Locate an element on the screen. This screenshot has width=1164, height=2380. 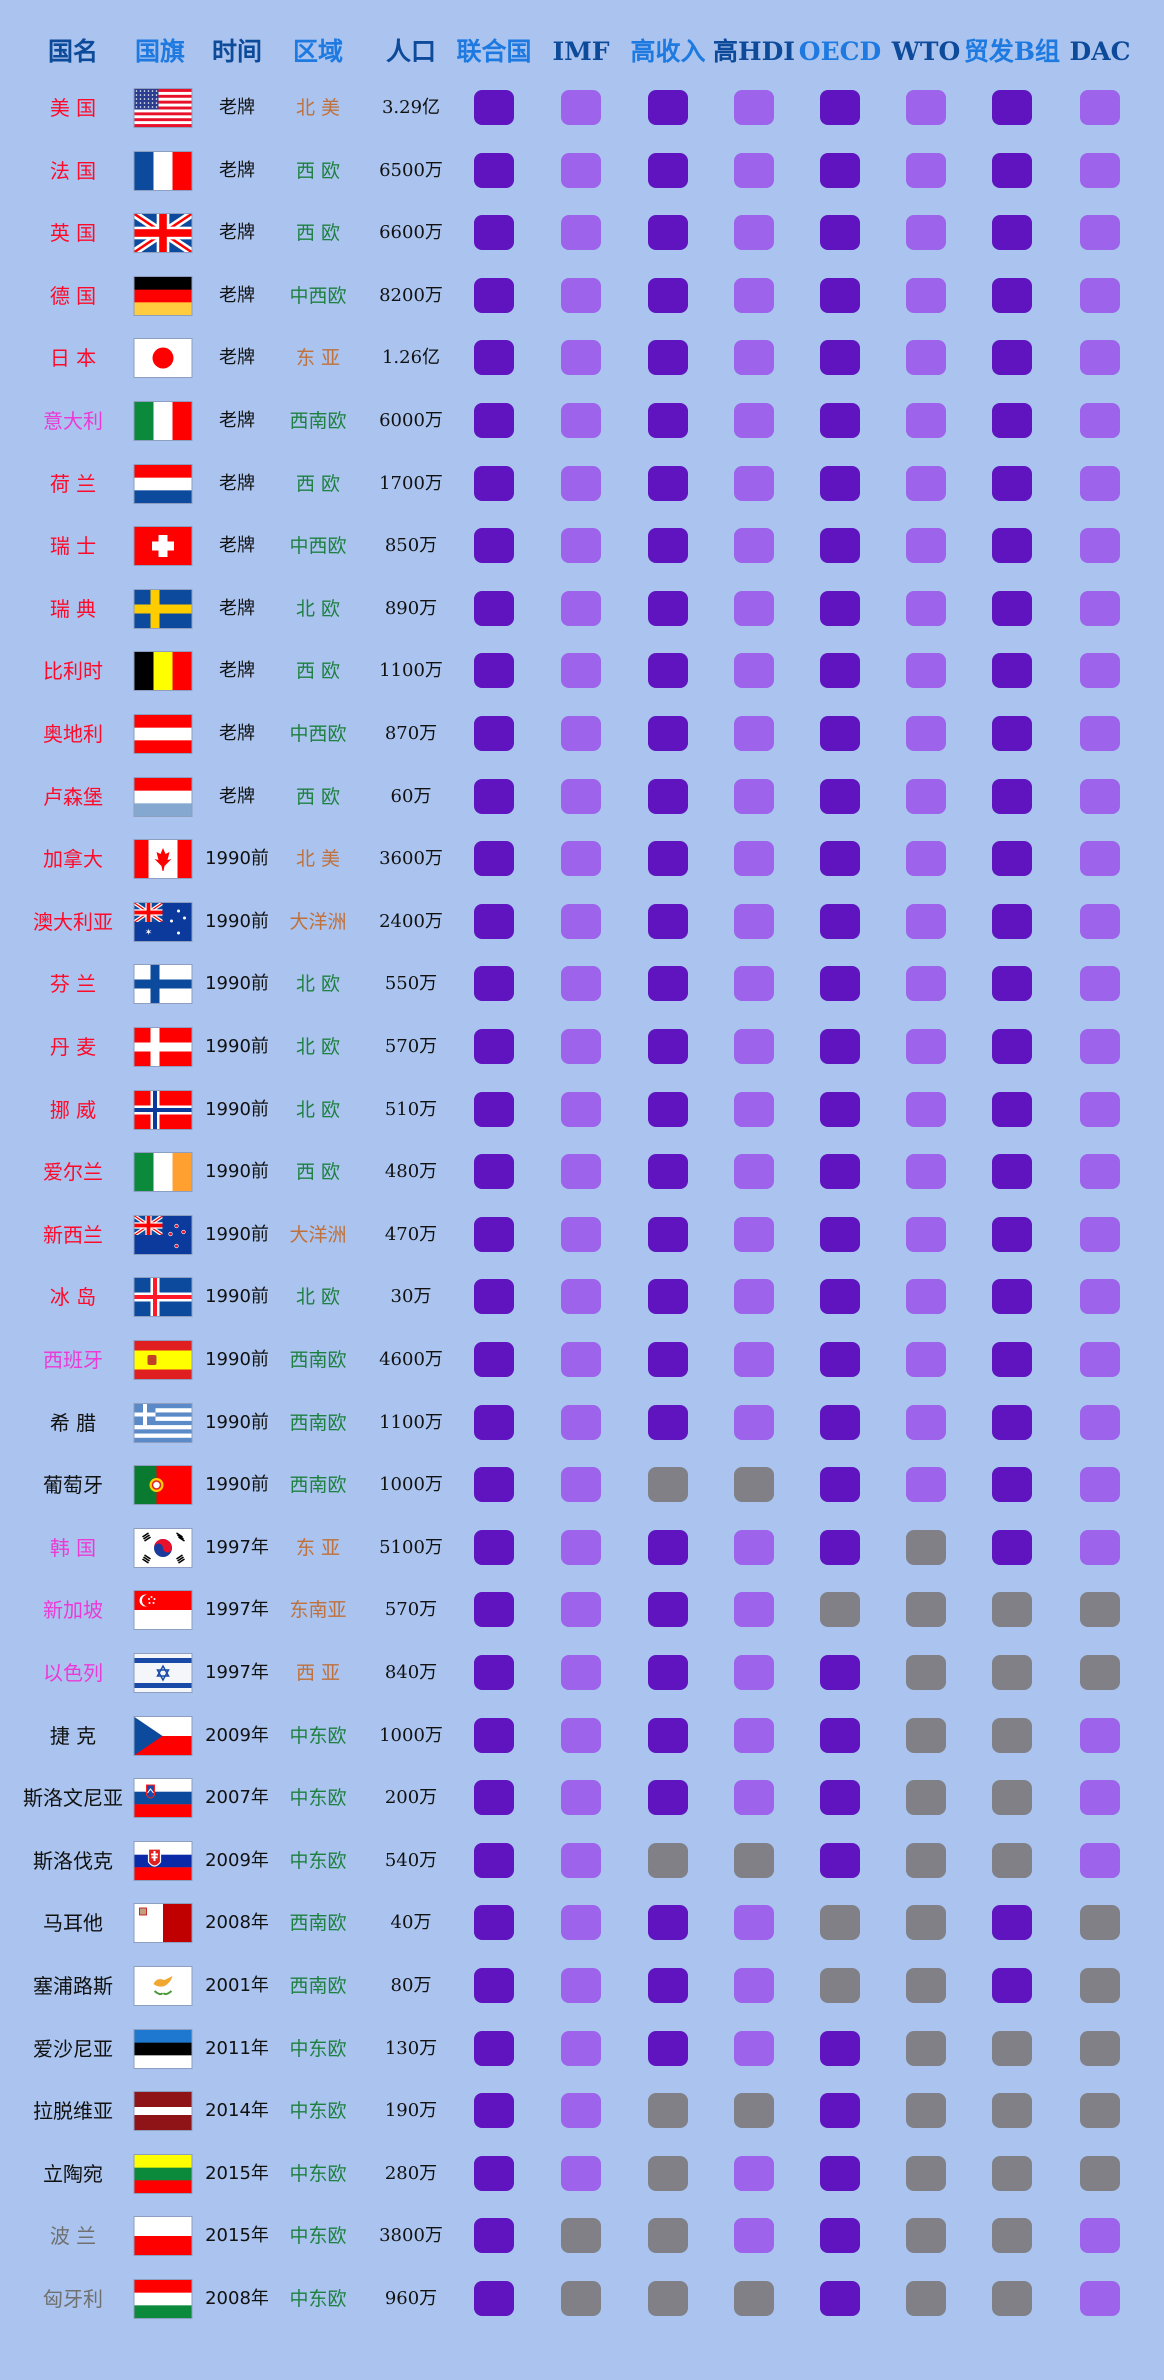
table-row: 加拿大 1990前 北 美 3600万 is located at coordinates (582, 859).